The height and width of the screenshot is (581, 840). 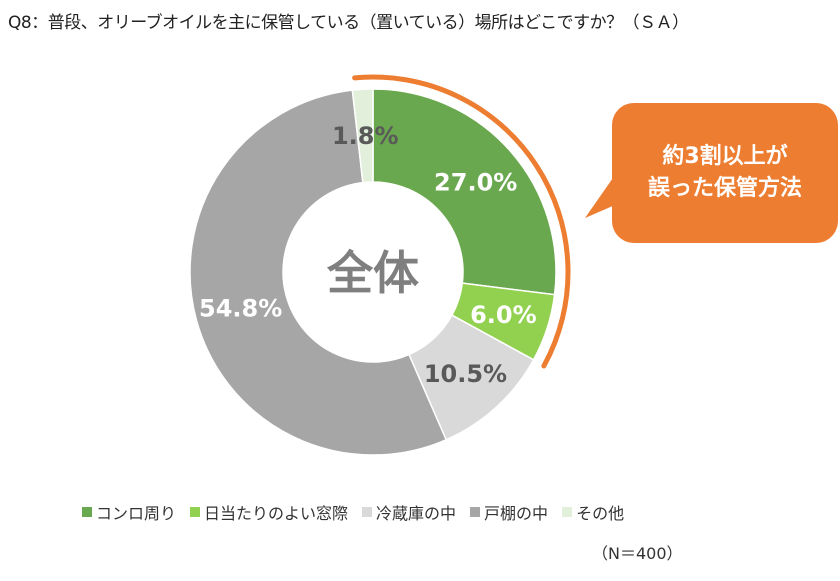 I want to click on legend-label: 冷蔵庫の中, so click(x=416, y=513).